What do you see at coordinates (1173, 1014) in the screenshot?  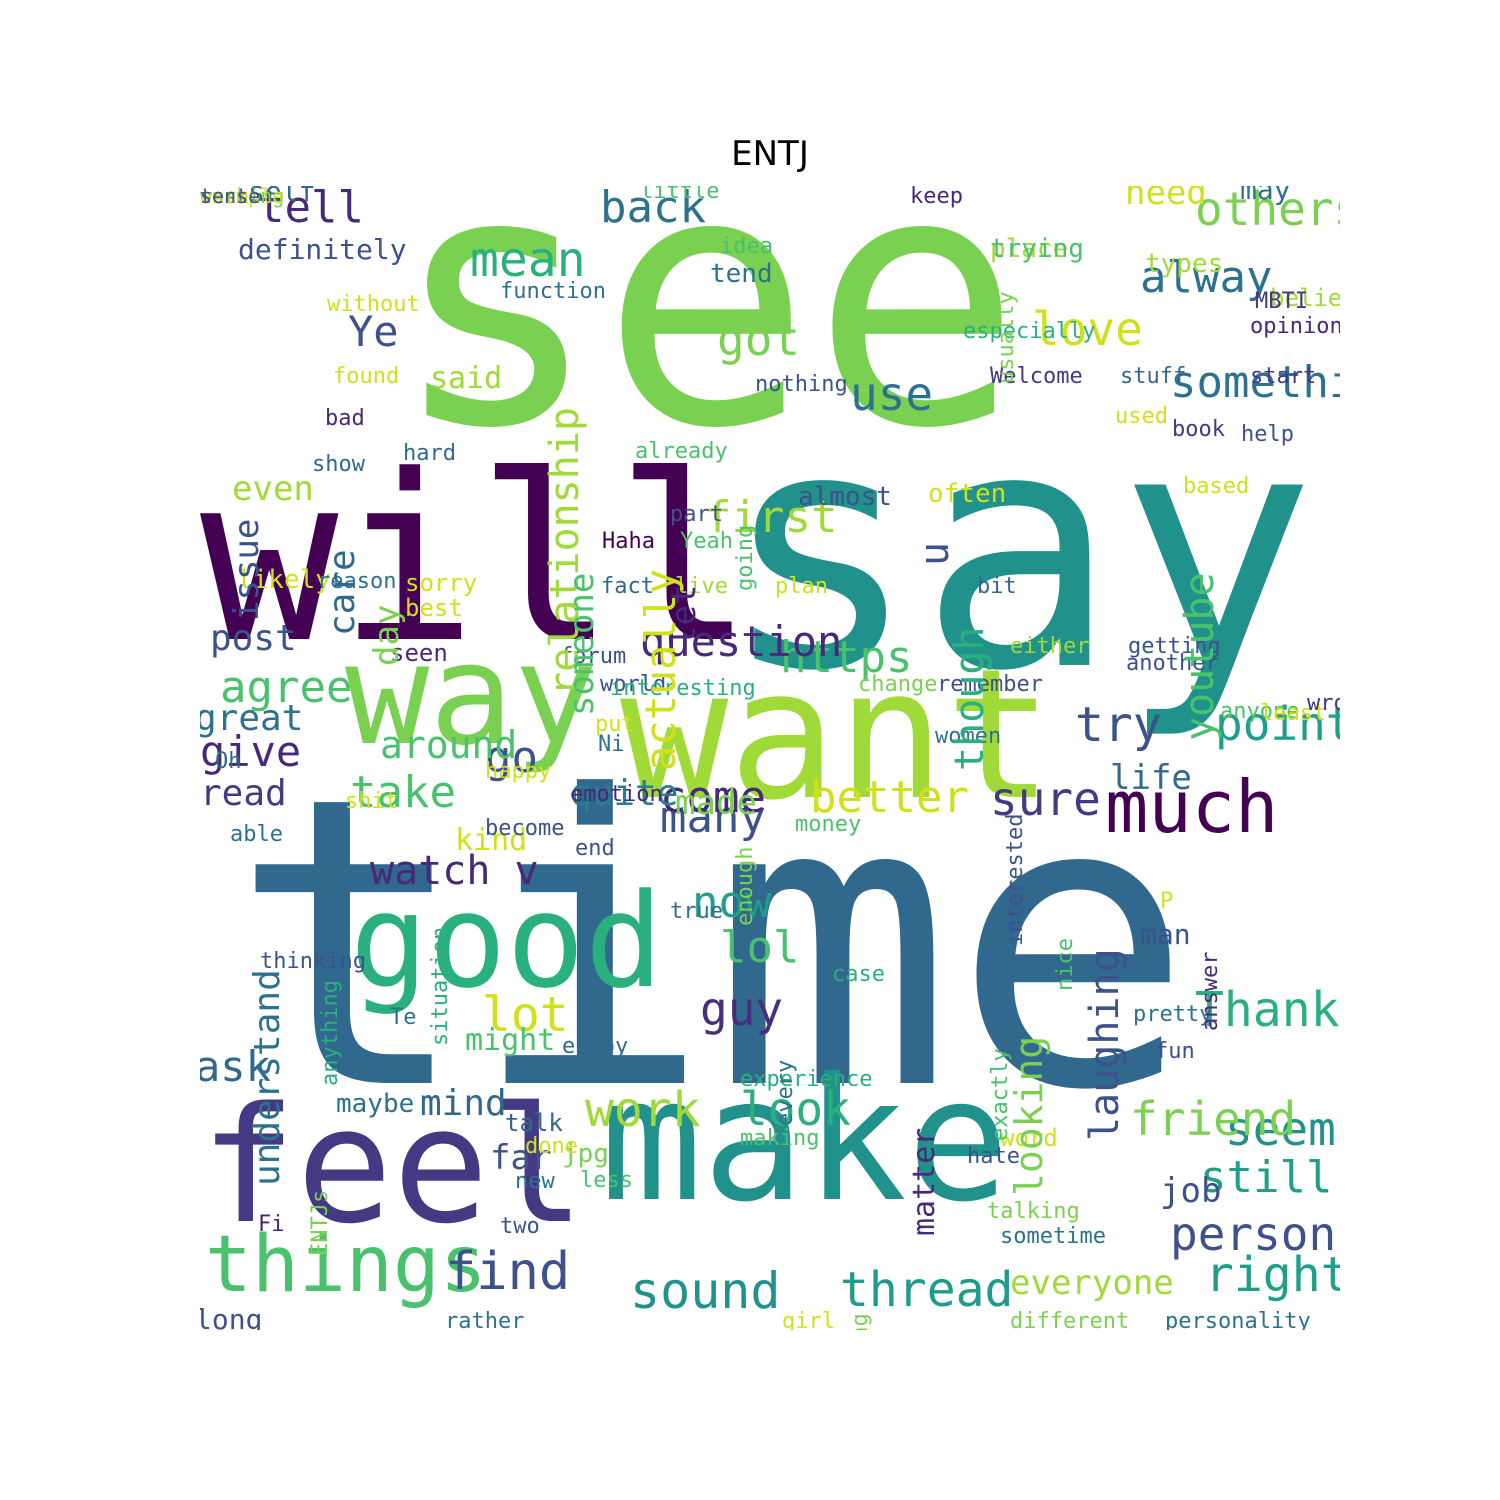 I see `word-pretty: pretty` at bounding box center [1173, 1014].